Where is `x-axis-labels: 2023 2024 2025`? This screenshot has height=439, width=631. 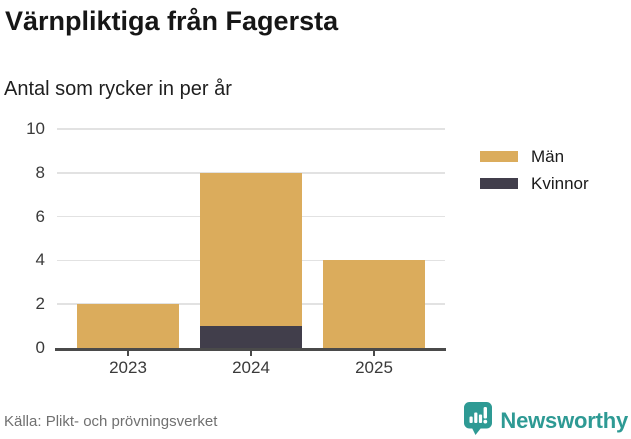 x-axis-labels: 2023 2024 2025 is located at coordinates (251, 366).